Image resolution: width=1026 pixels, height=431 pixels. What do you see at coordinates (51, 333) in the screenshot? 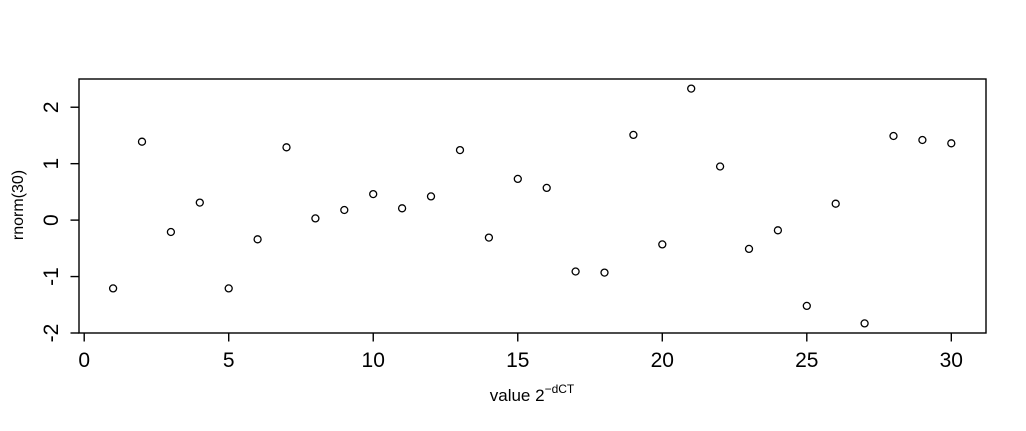
I see `y-tick-label: -2` at bounding box center [51, 333].